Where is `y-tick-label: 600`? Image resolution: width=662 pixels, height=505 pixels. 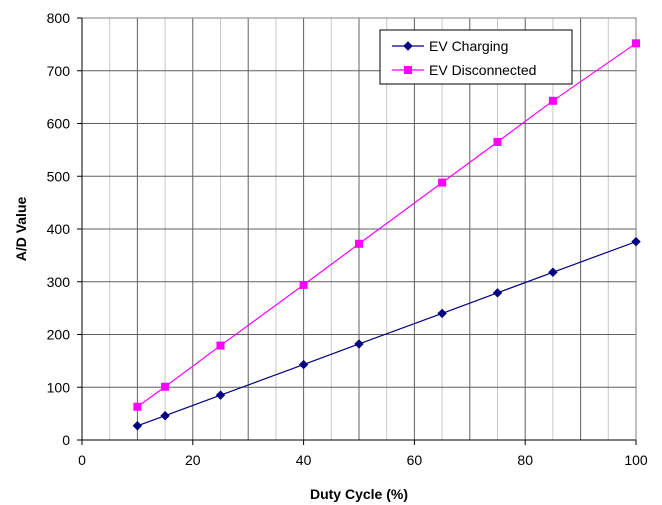 y-tick-label: 600 is located at coordinates (59, 124).